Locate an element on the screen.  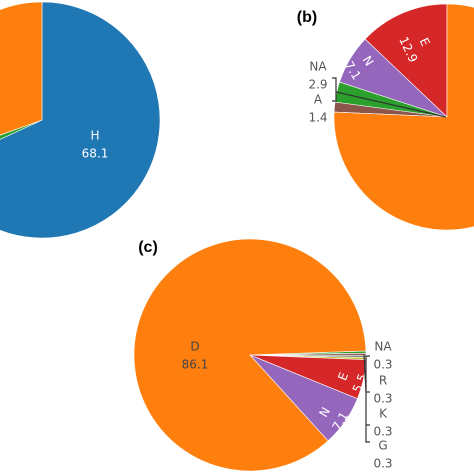
slice-value: 68.1 is located at coordinates (95, 154).